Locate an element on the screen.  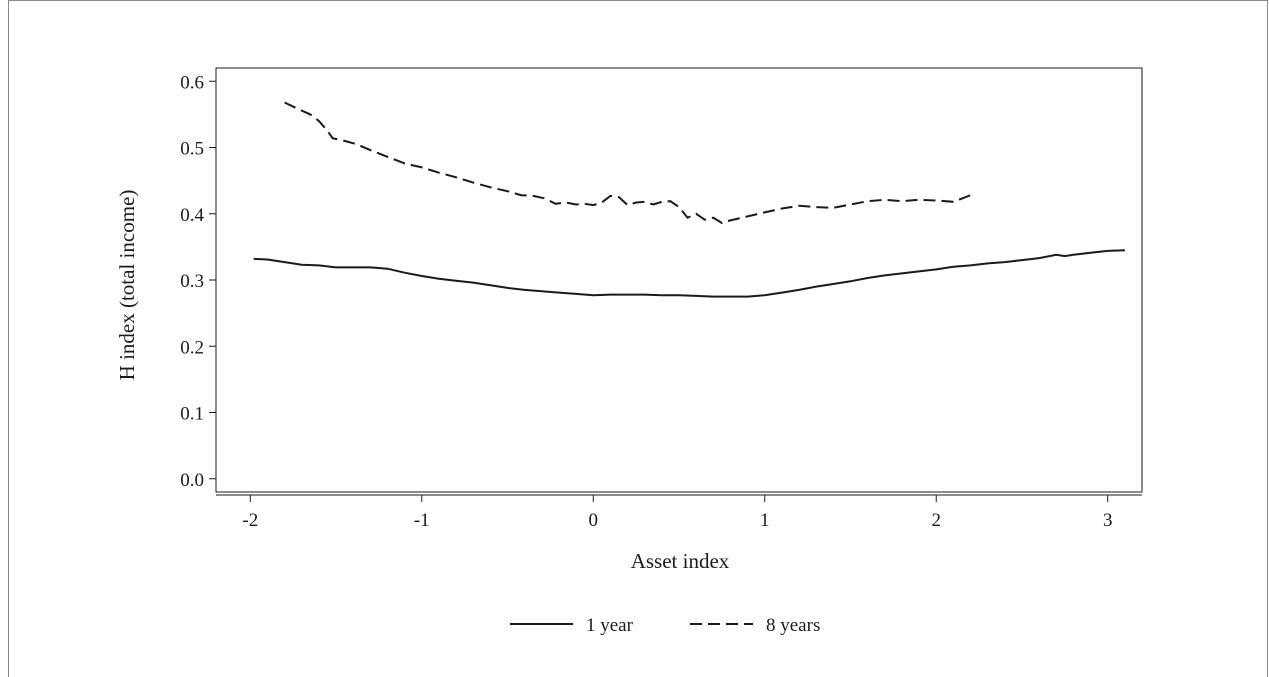
y-tick-label: 0.5 is located at coordinates (192, 149).